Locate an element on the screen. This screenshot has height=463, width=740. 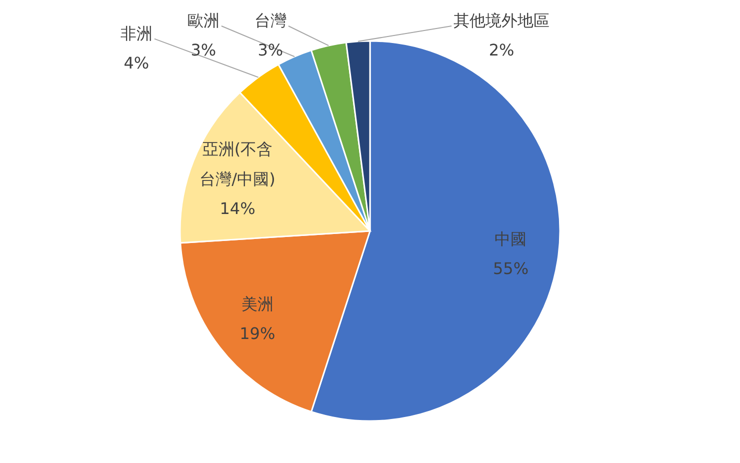
data-label: 14% is located at coordinates (238, 208).